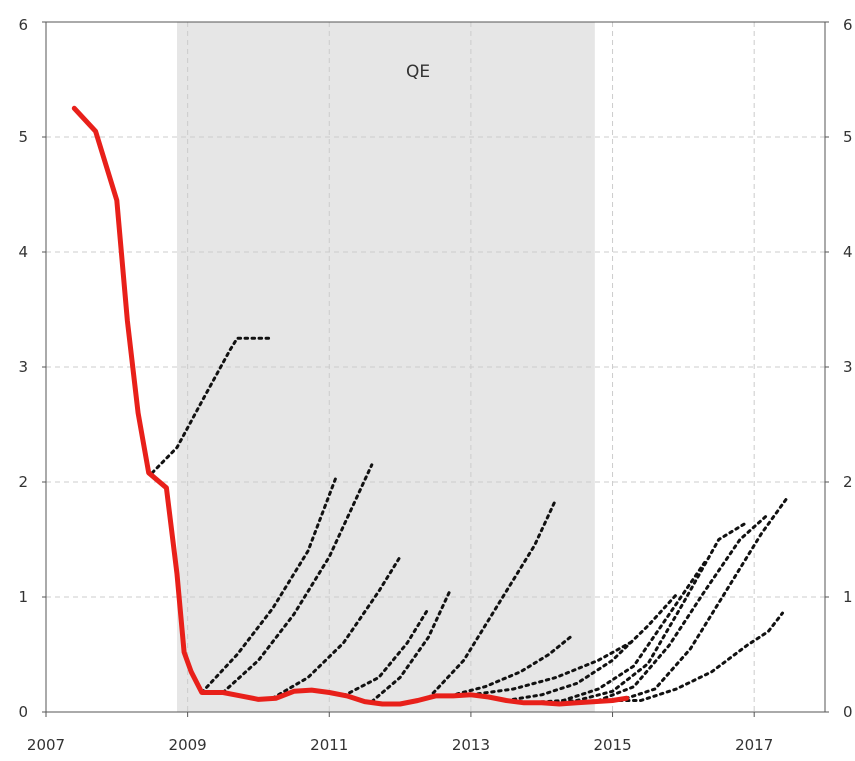  I want to click on y-tick-label-right: 2, so click(848, 482).